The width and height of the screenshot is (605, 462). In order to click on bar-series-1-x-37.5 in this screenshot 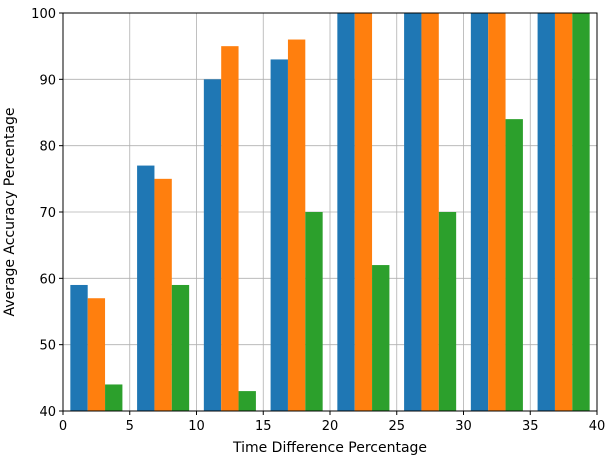, I will do `click(546, 212)`.